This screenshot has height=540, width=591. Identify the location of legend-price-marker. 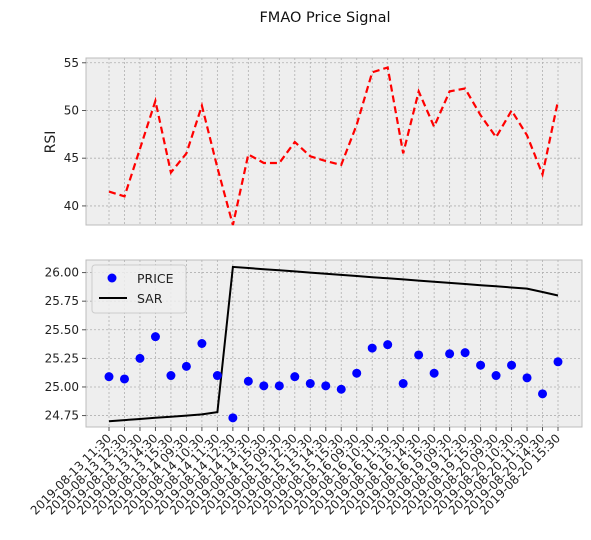
(112, 278).